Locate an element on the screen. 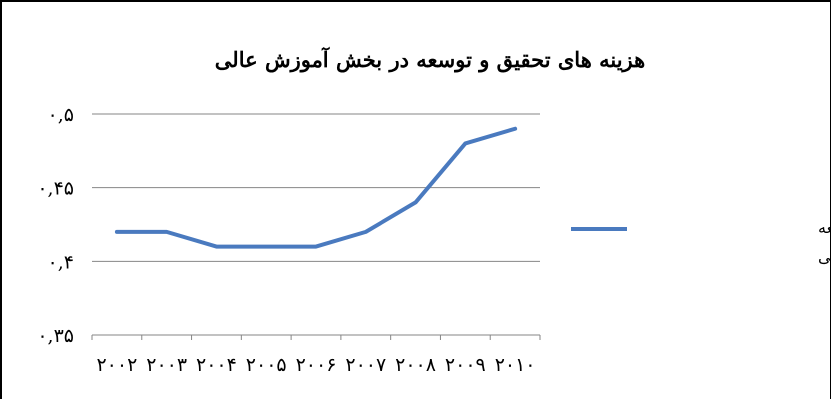 The height and width of the screenshot is (399, 831). y-tick-label: ۰,۳۵ is located at coordinates (55, 336).